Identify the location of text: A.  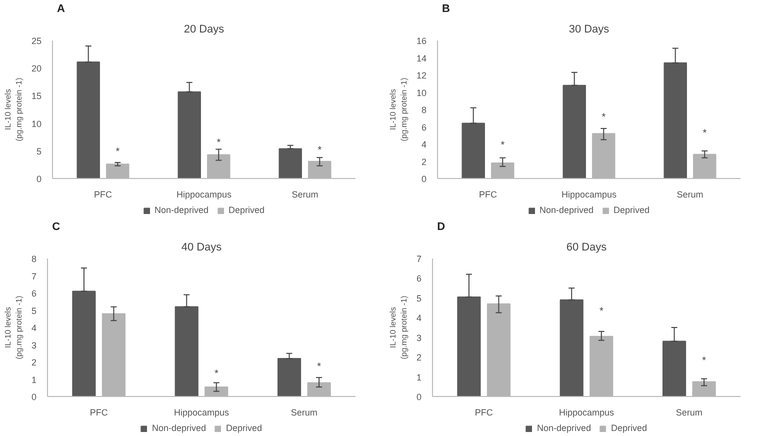
(61, 8).